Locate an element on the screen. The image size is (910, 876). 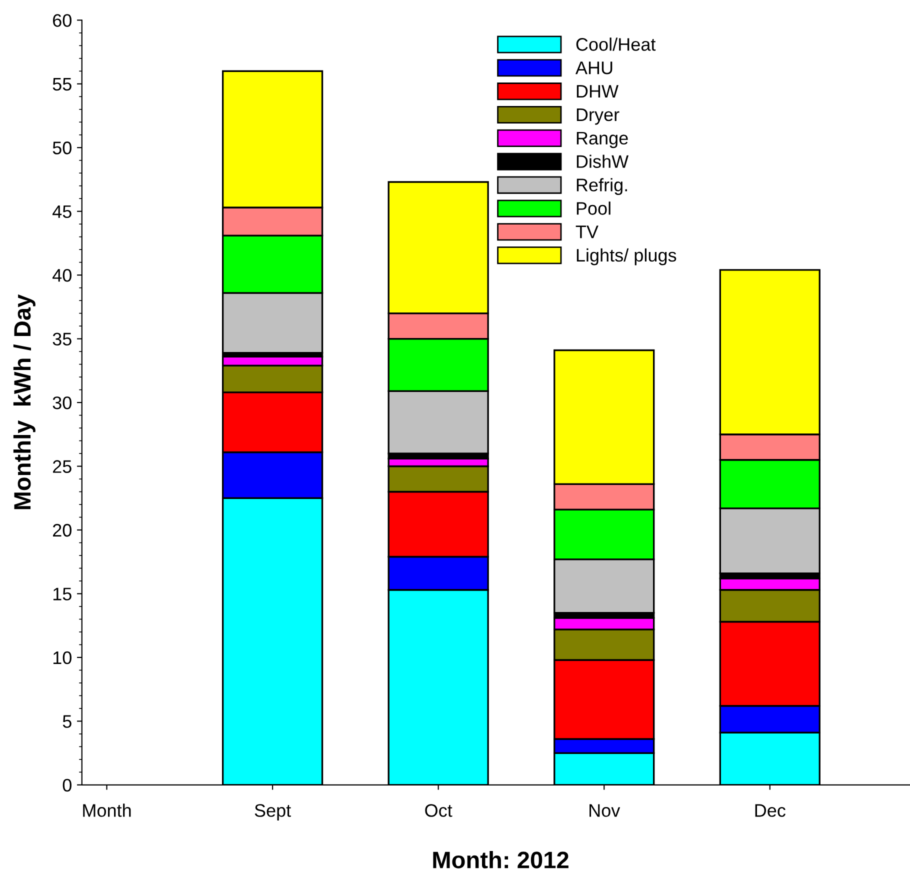
y-tick-label: 60 is located at coordinates (62, 20).